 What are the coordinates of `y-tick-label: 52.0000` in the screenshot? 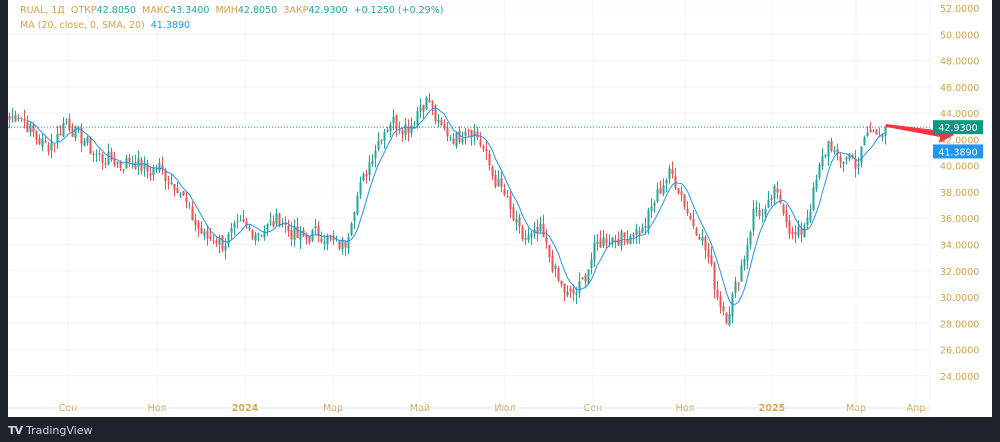 It's located at (959, 9).